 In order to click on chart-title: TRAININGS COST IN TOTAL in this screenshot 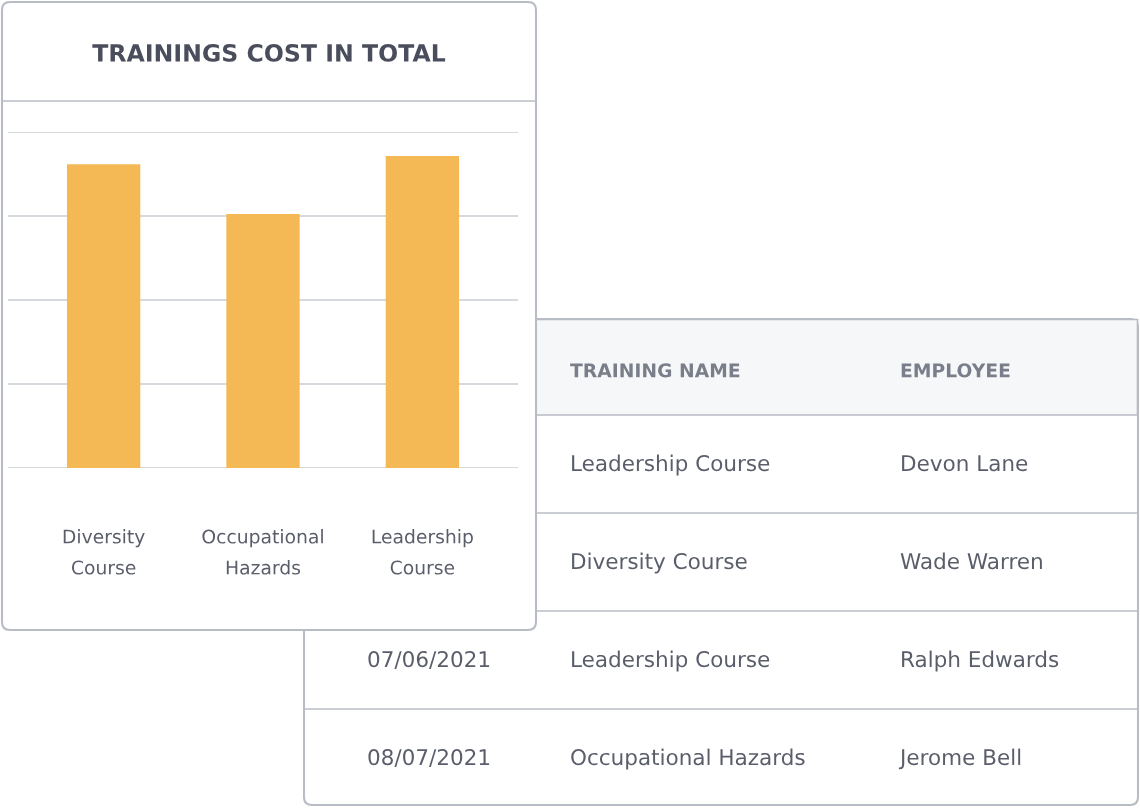, I will do `click(269, 52)`.